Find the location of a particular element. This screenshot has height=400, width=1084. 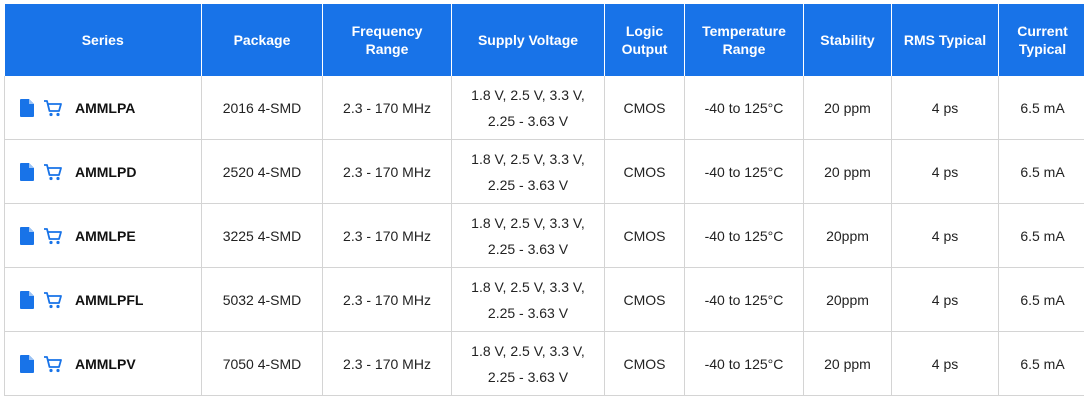

header-frequency-range: Frequency Range is located at coordinates (387, 40).